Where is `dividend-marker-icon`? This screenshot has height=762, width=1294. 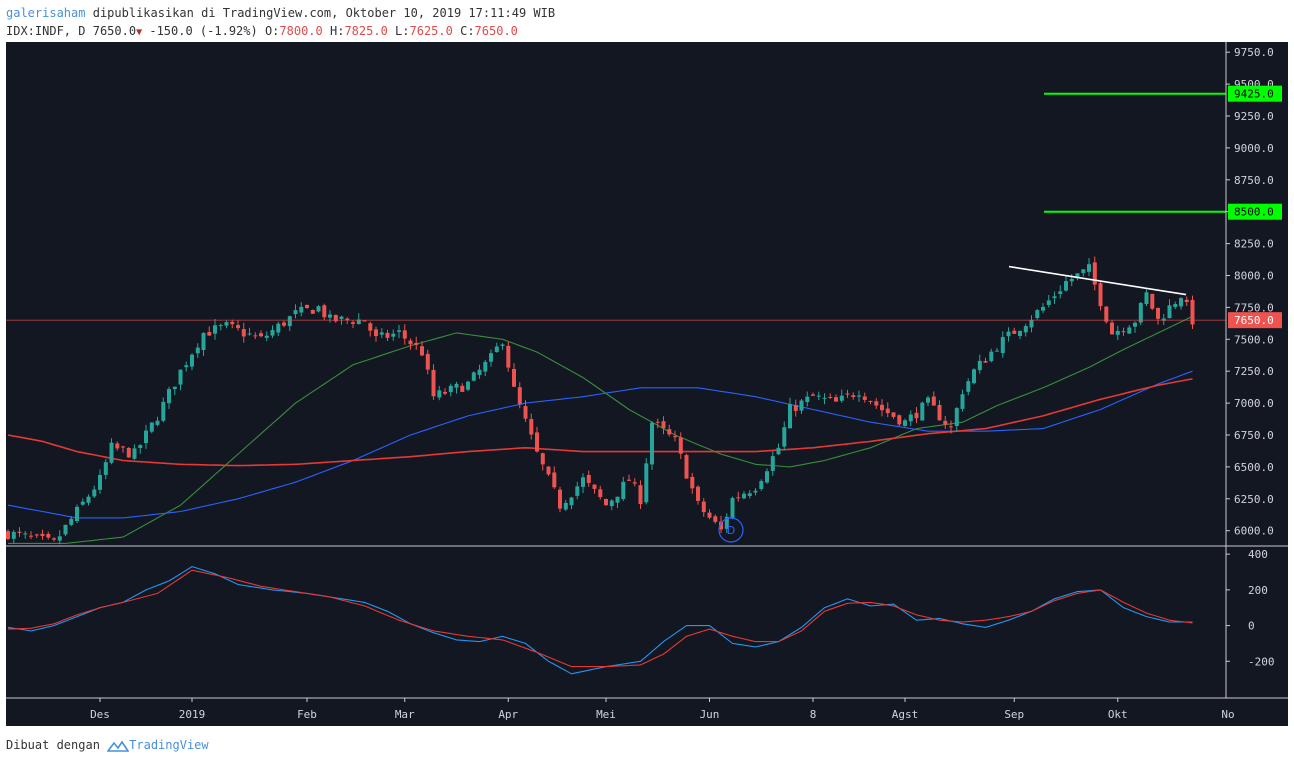 dividend-marker-icon is located at coordinates (731, 530).